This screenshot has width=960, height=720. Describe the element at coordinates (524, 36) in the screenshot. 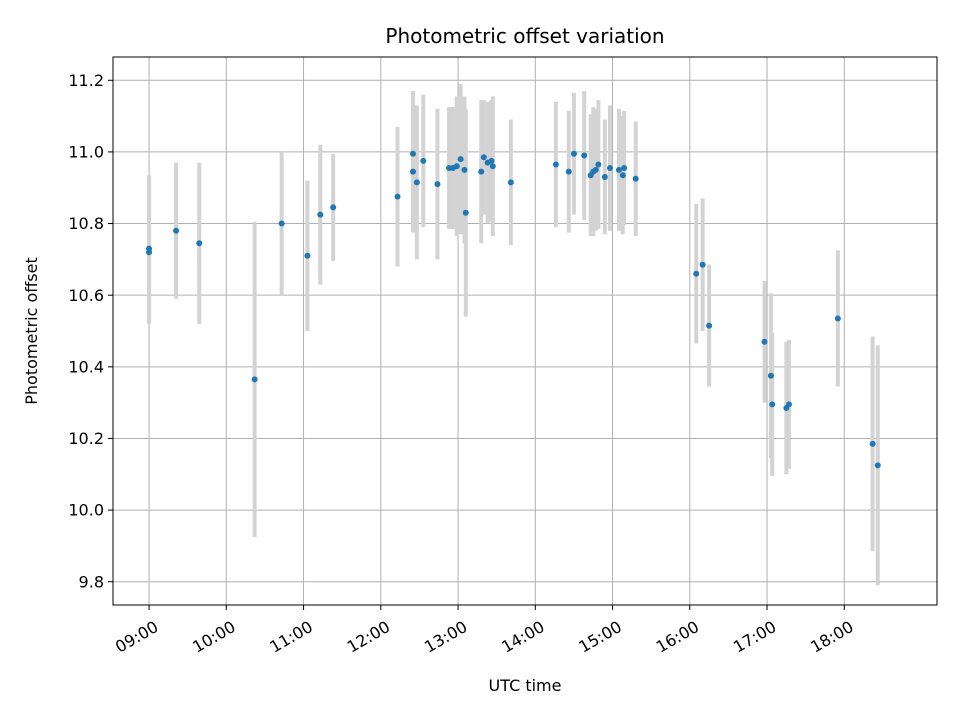

I see `chart-title: Photometric offset variation` at that location.